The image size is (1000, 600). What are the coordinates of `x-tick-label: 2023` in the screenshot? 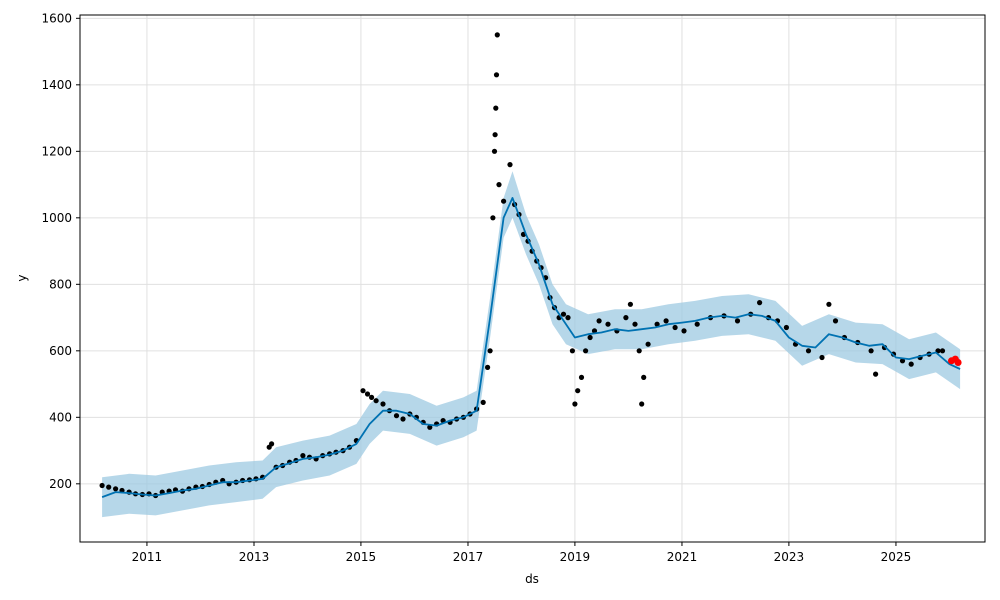 It's located at (789, 557).